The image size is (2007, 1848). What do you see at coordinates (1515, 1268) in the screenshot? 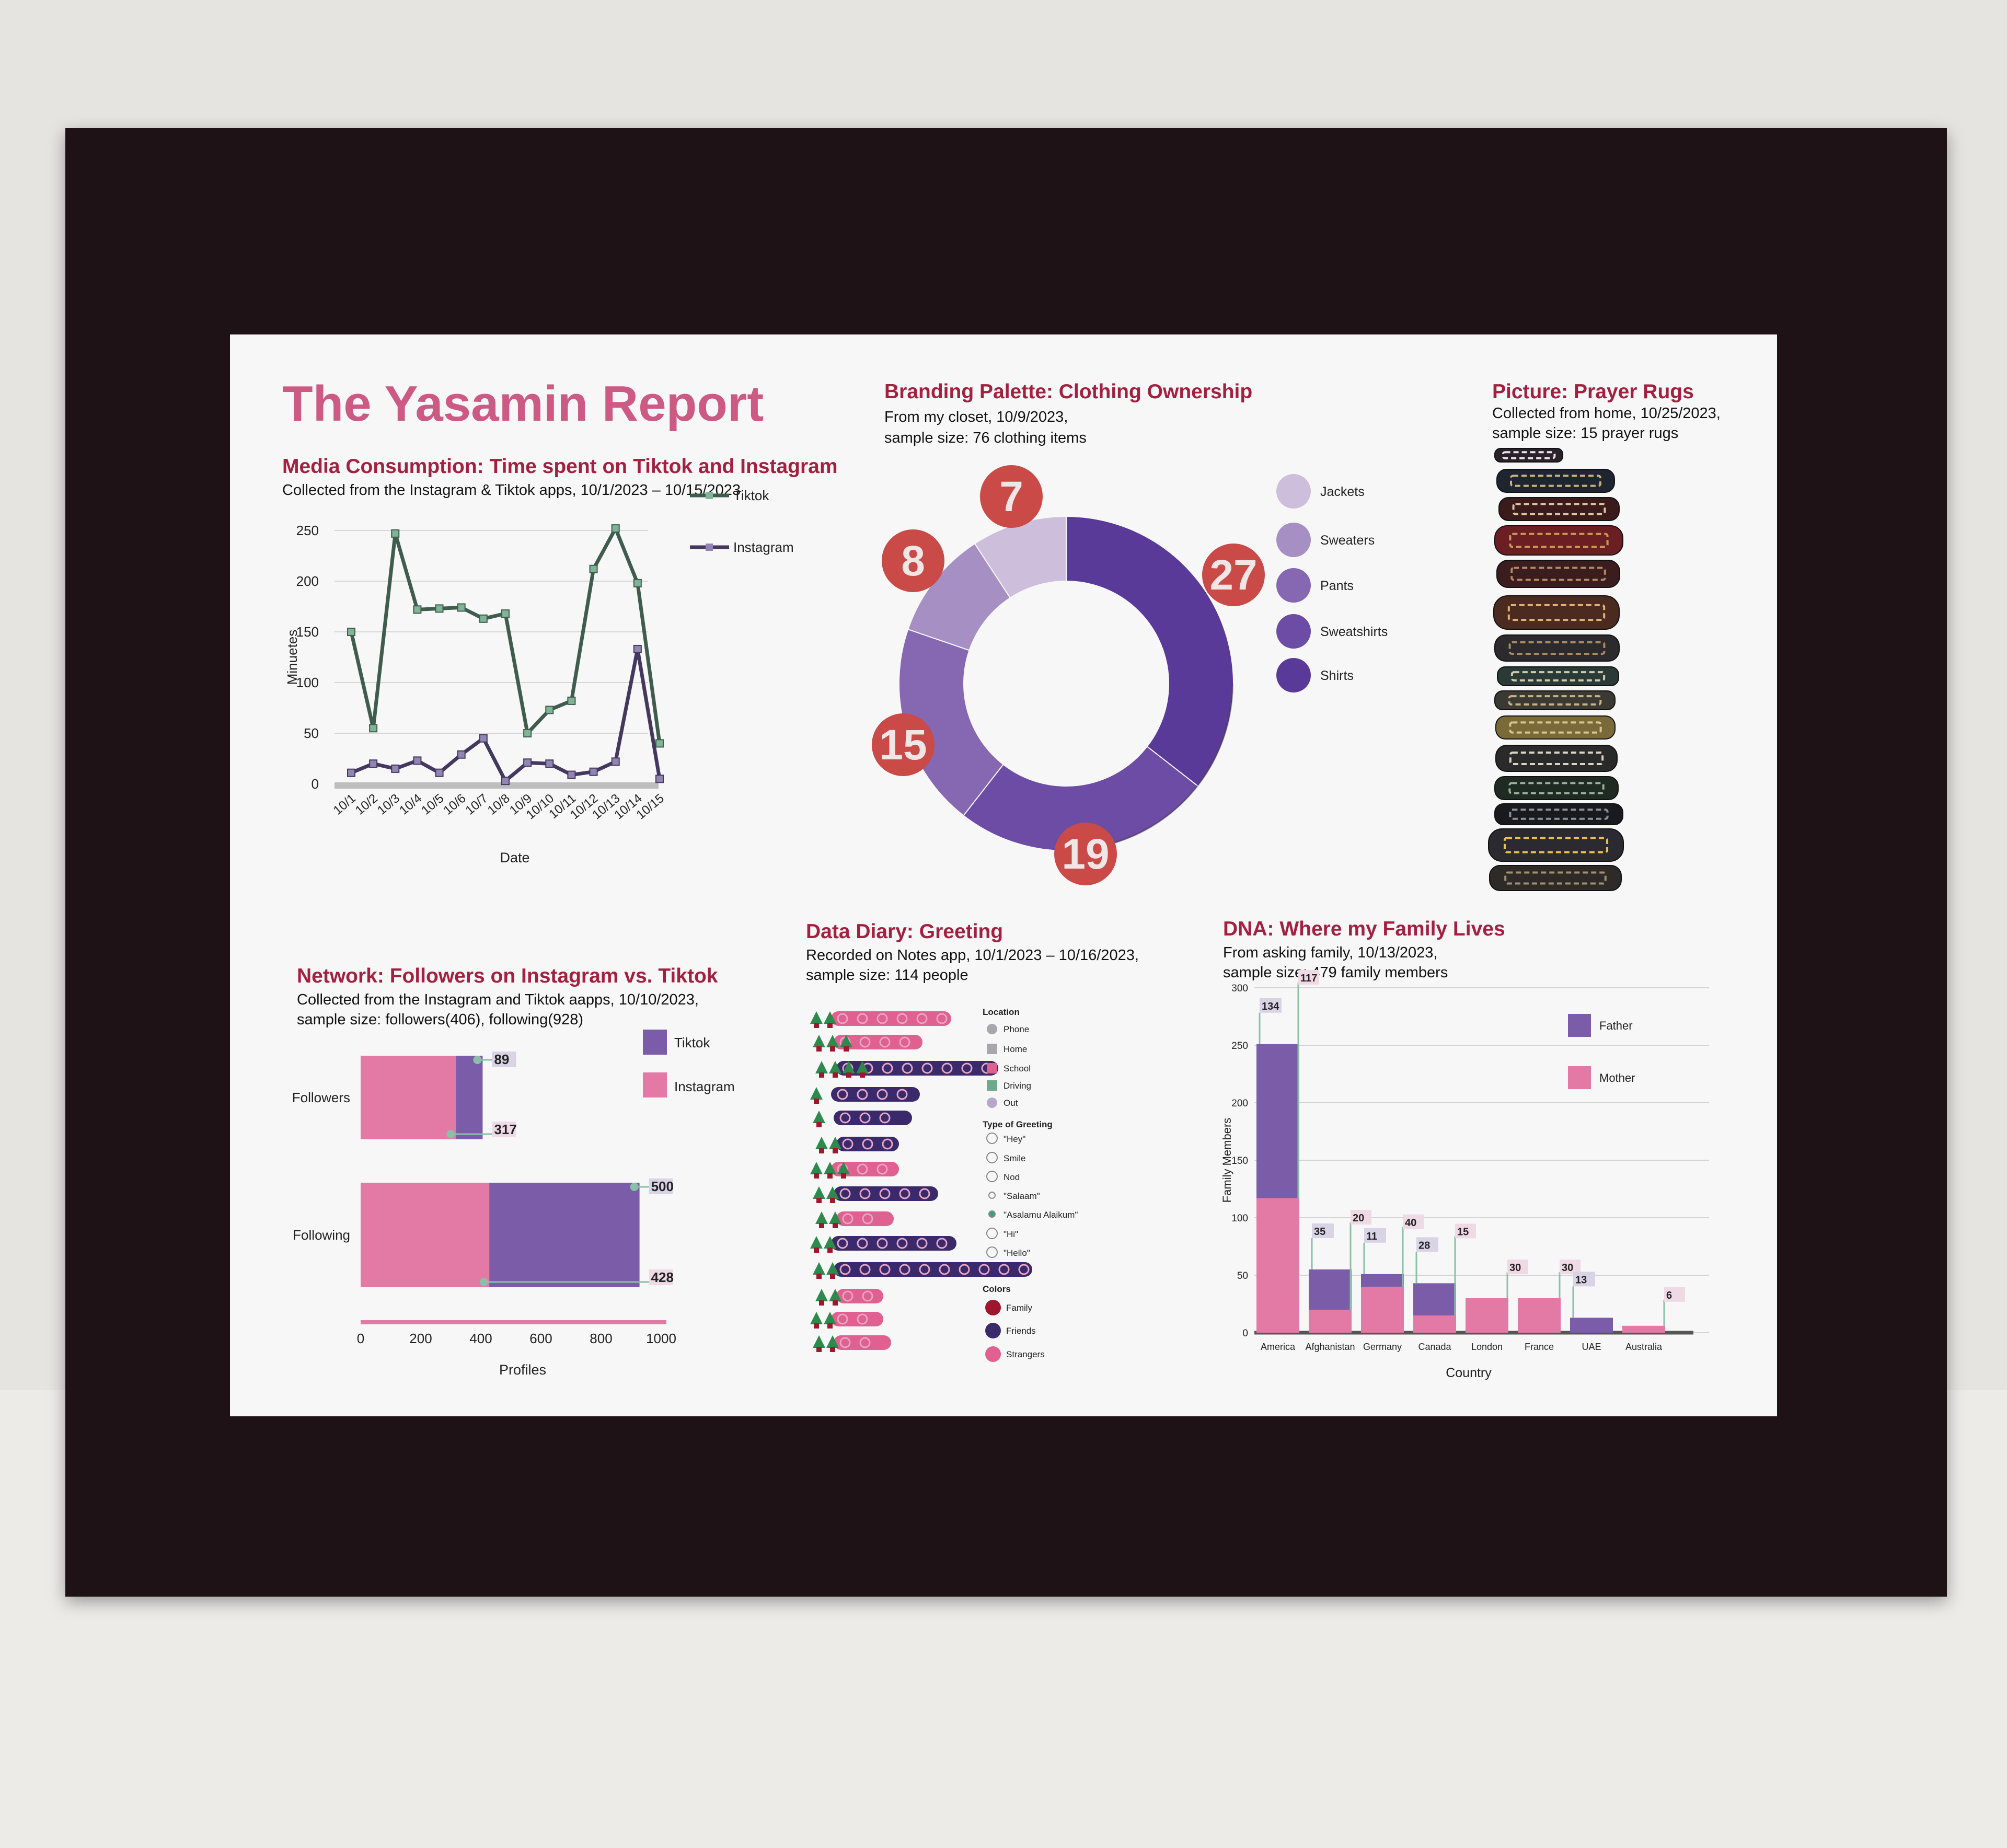
I see `value-label: 30` at bounding box center [1515, 1268].